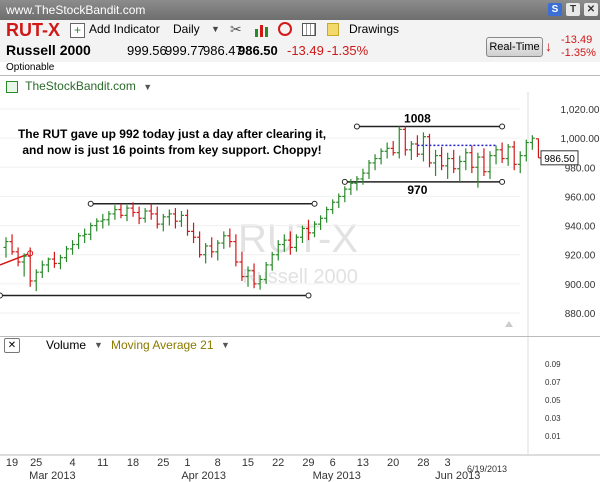 The height and width of the screenshot is (482, 600). I want to click on alarm-clock-icon, so click(285, 29).